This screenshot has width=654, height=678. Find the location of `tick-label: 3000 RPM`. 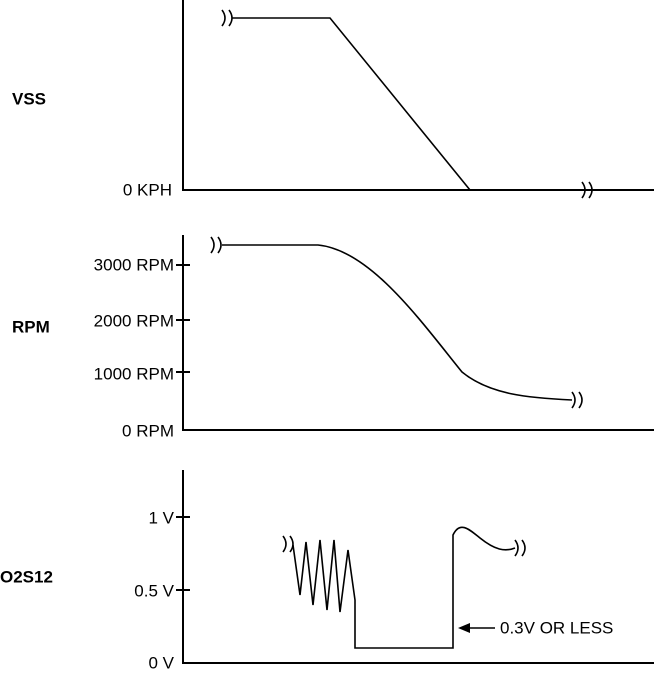

tick-label: 3000 RPM is located at coordinates (134, 264).